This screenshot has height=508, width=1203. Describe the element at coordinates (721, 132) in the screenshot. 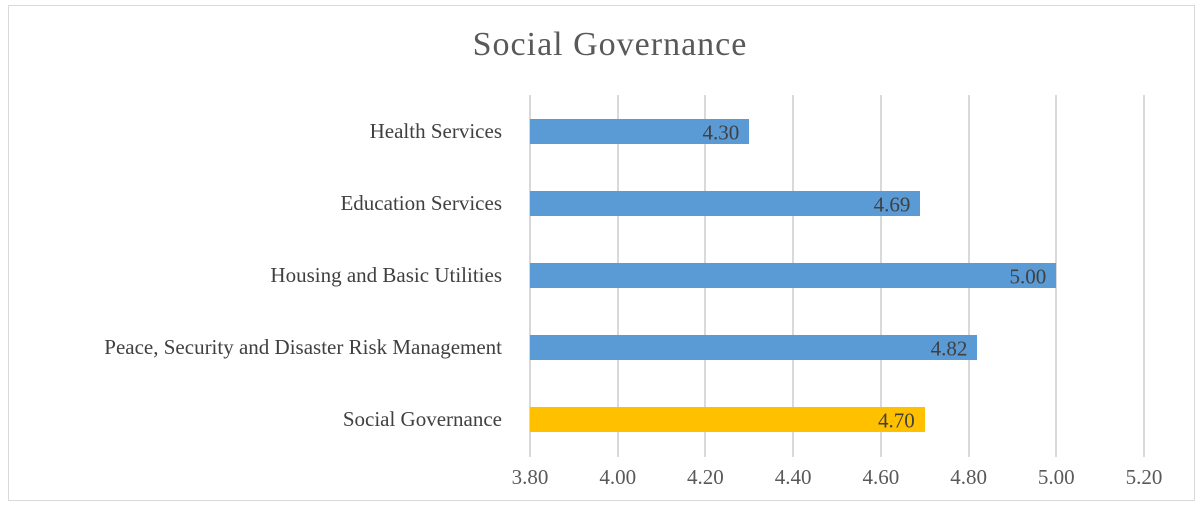

I see `value-label: 4.30` at that location.